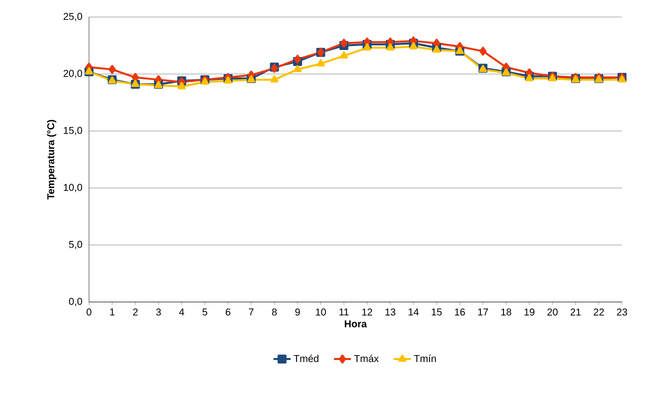 The width and height of the screenshot is (649, 397). Describe the element at coordinates (135, 312) in the screenshot. I see `x-tick-label: 2` at that location.